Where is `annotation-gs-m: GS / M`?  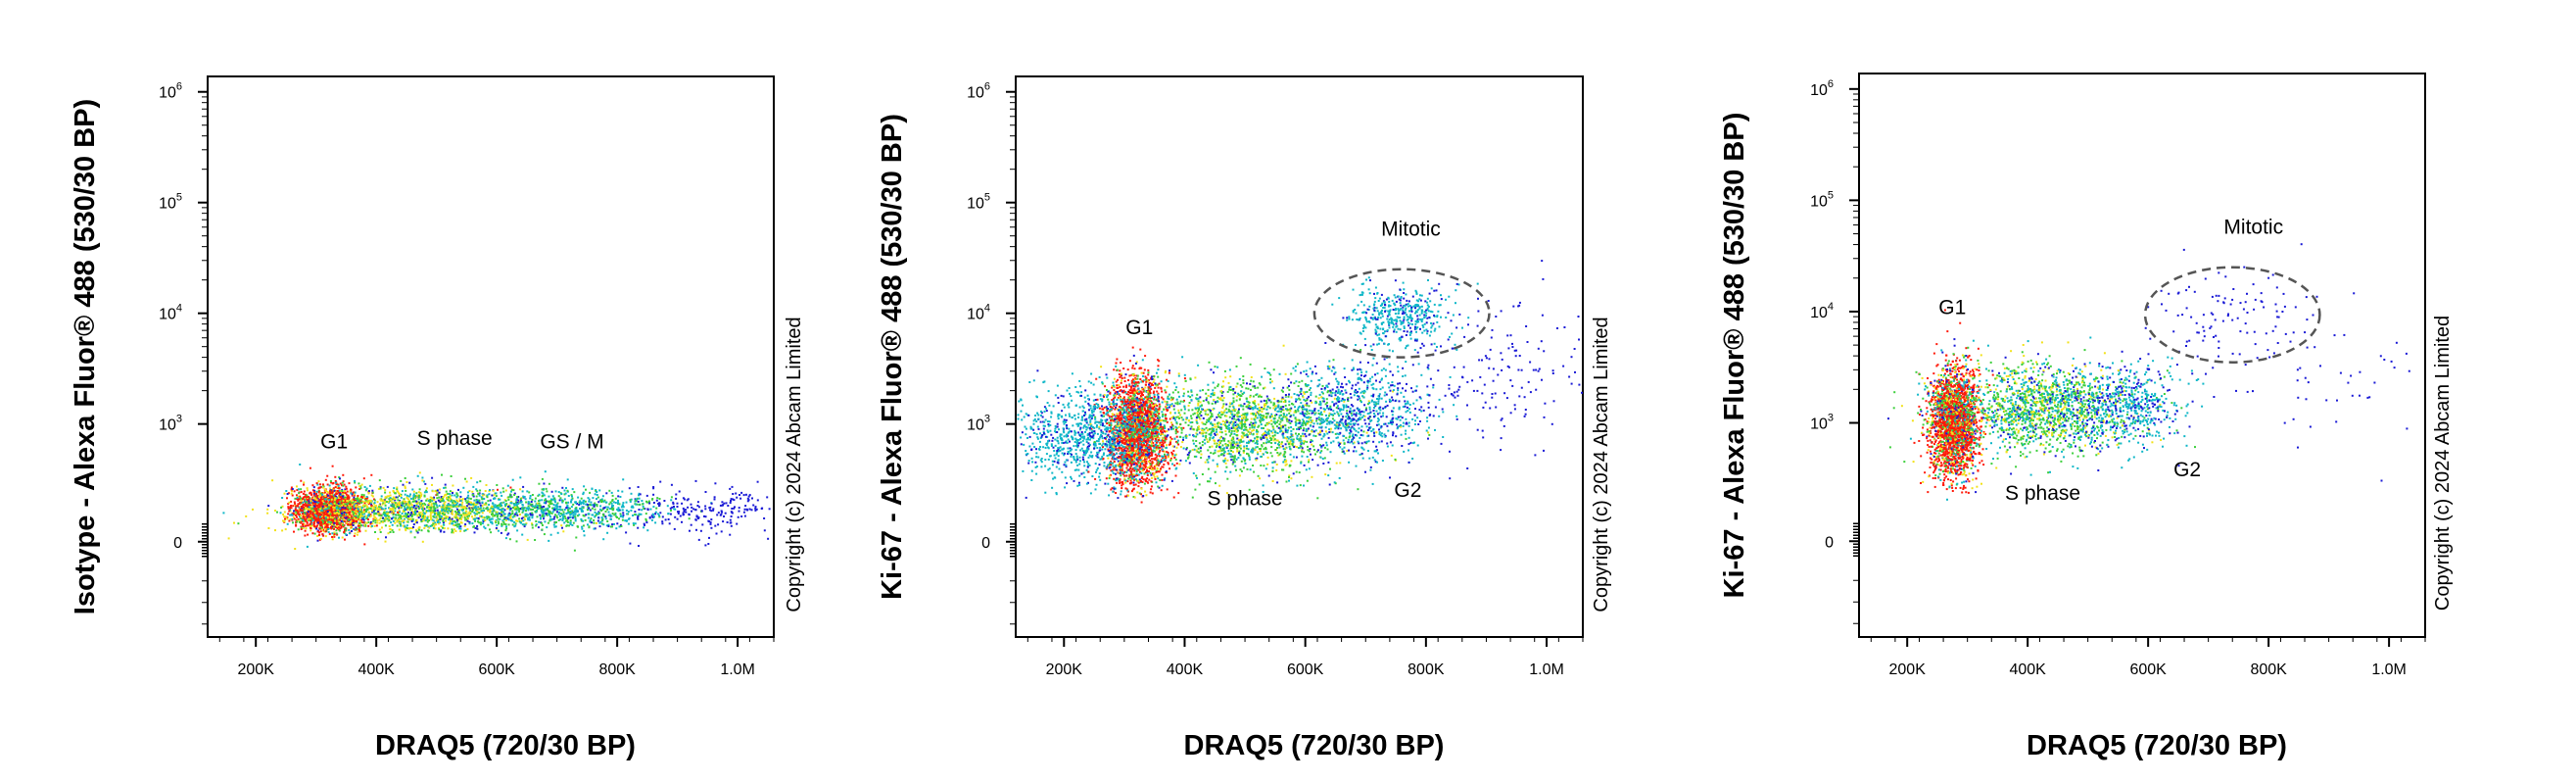 annotation-gs-m: GS / M is located at coordinates (571, 442).